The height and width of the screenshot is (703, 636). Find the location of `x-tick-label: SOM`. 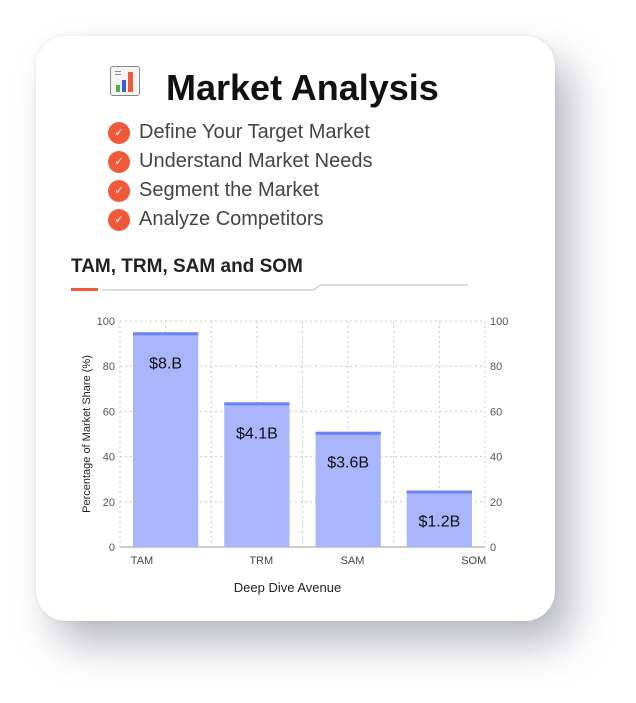

x-tick-label: SOM is located at coordinates (473, 561).